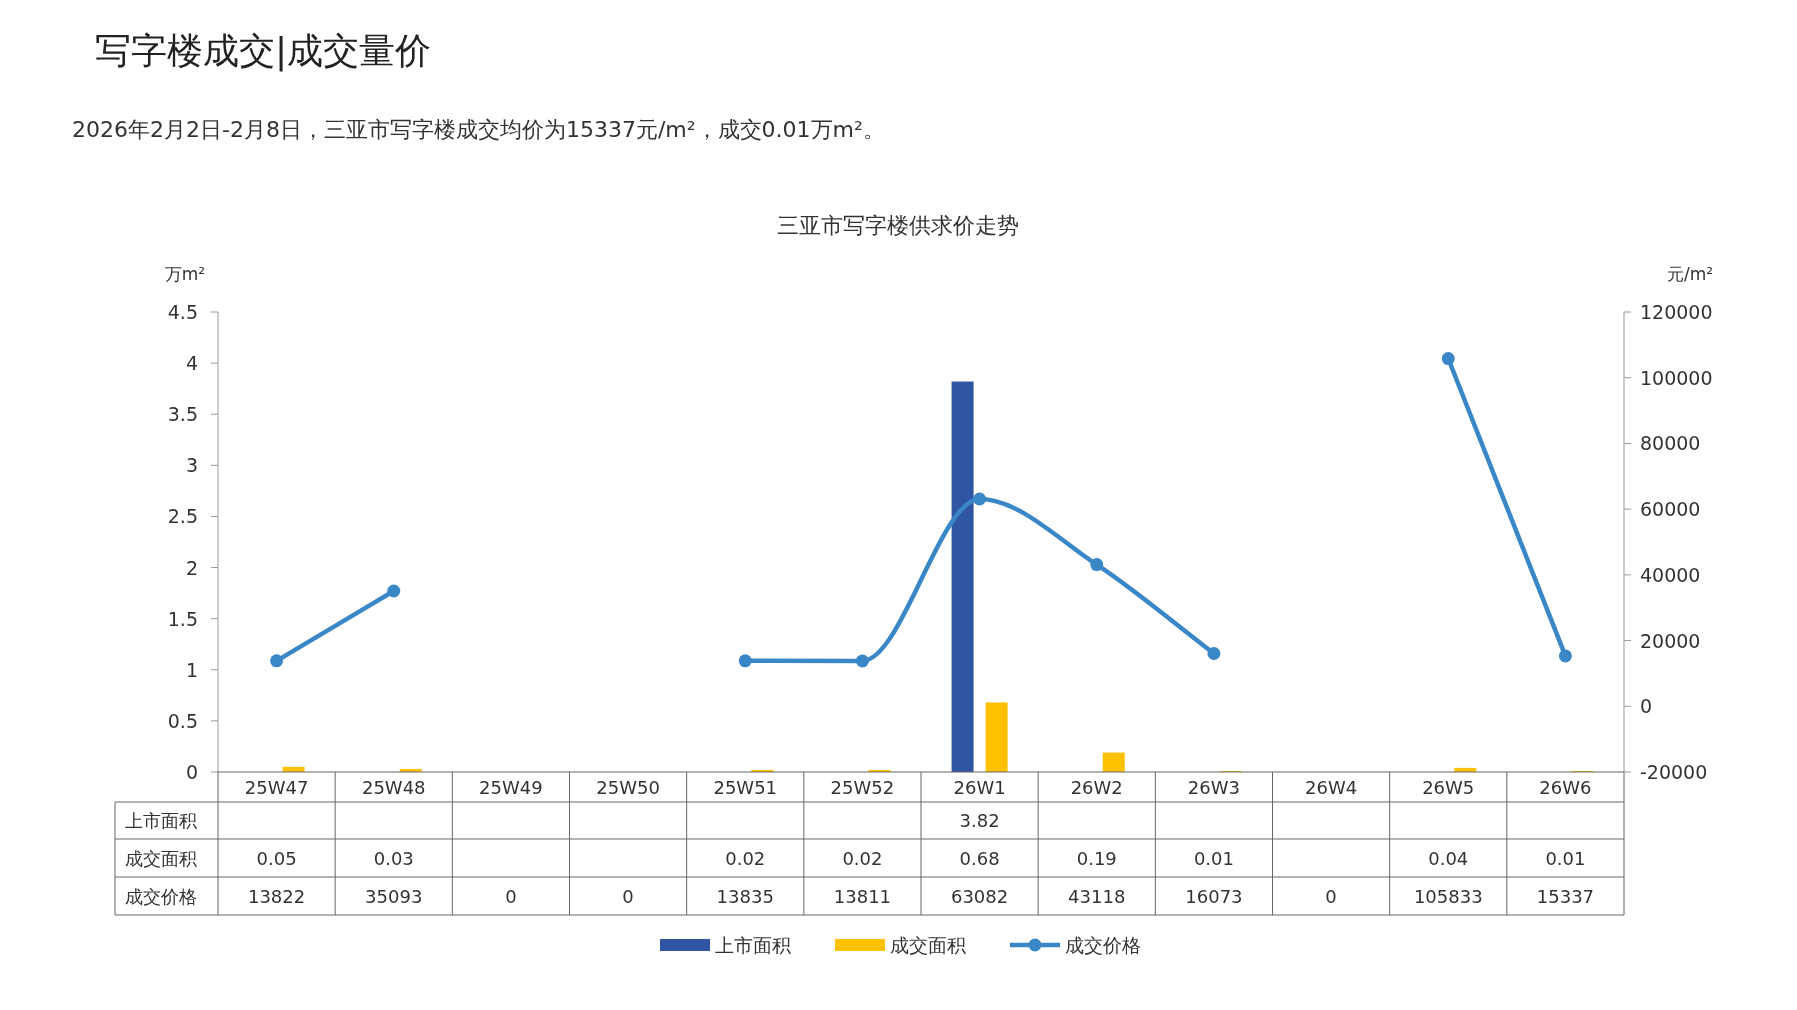 The width and height of the screenshot is (1797, 1010). What do you see at coordinates (1670, 443) in the screenshot?
I see `y2-tick-label: 80000` at bounding box center [1670, 443].